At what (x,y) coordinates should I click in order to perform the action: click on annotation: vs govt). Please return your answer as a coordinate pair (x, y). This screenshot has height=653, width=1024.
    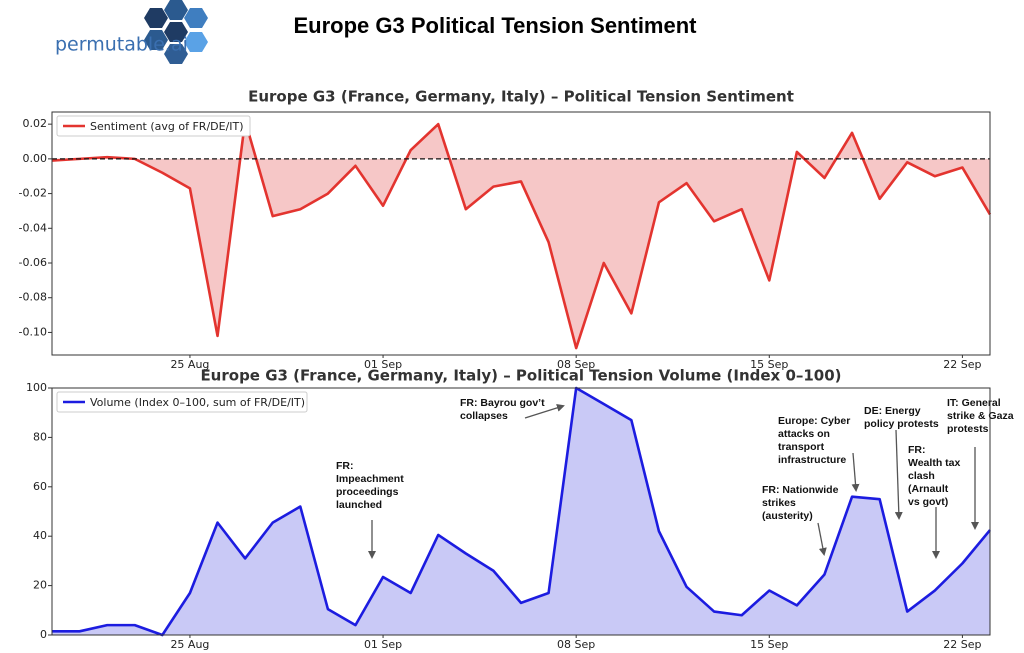
    Looking at the image, I should click on (928, 502).